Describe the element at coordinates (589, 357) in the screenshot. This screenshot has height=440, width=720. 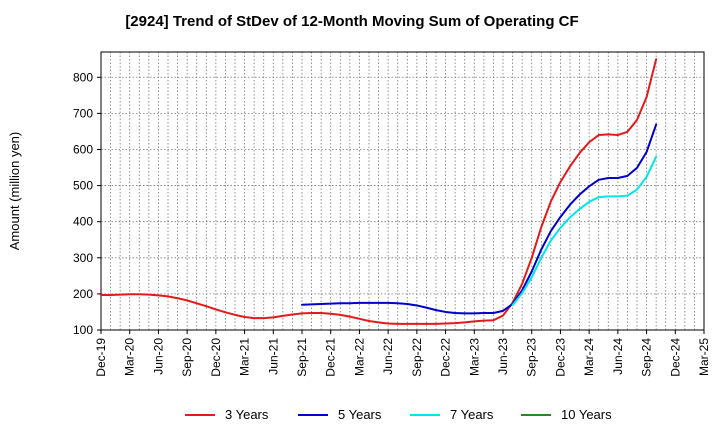
I see `x-tick-label: Mar-24` at that location.